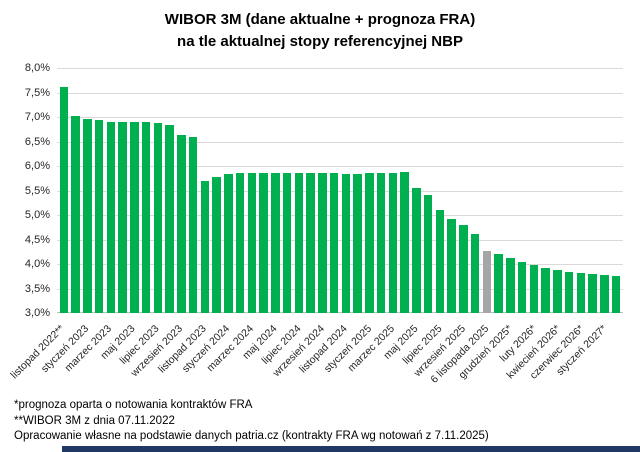 This screenshot has height=452, width=640. What do you see at coordinates (37, 313) in the screenshot?
I see `y-tick-label: 3,0%` at bounding box center [37, 313].